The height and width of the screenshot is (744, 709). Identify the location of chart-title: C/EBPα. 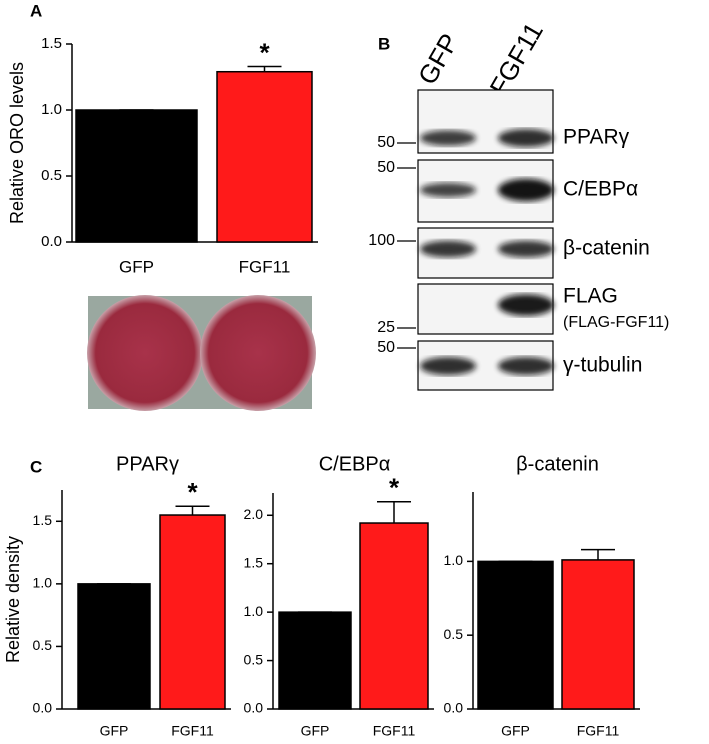
(355, 464).